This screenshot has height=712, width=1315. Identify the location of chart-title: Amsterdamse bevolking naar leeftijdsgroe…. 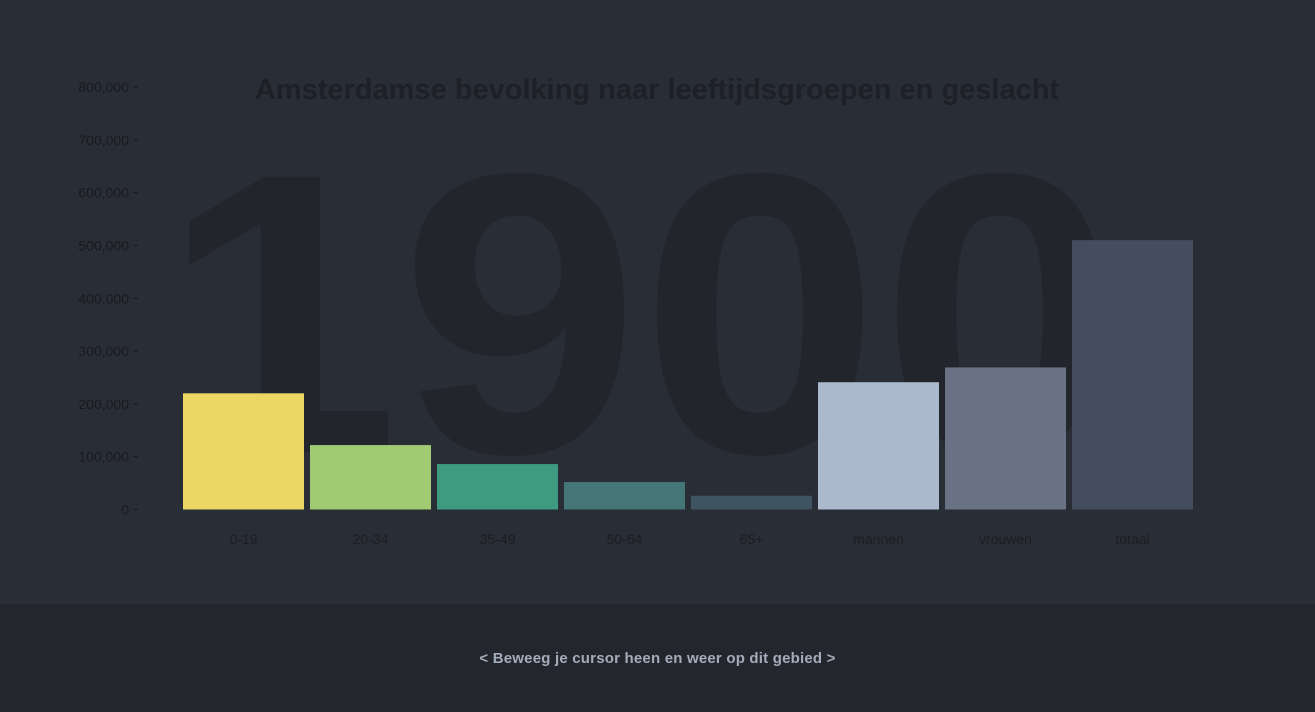
(657, 90).